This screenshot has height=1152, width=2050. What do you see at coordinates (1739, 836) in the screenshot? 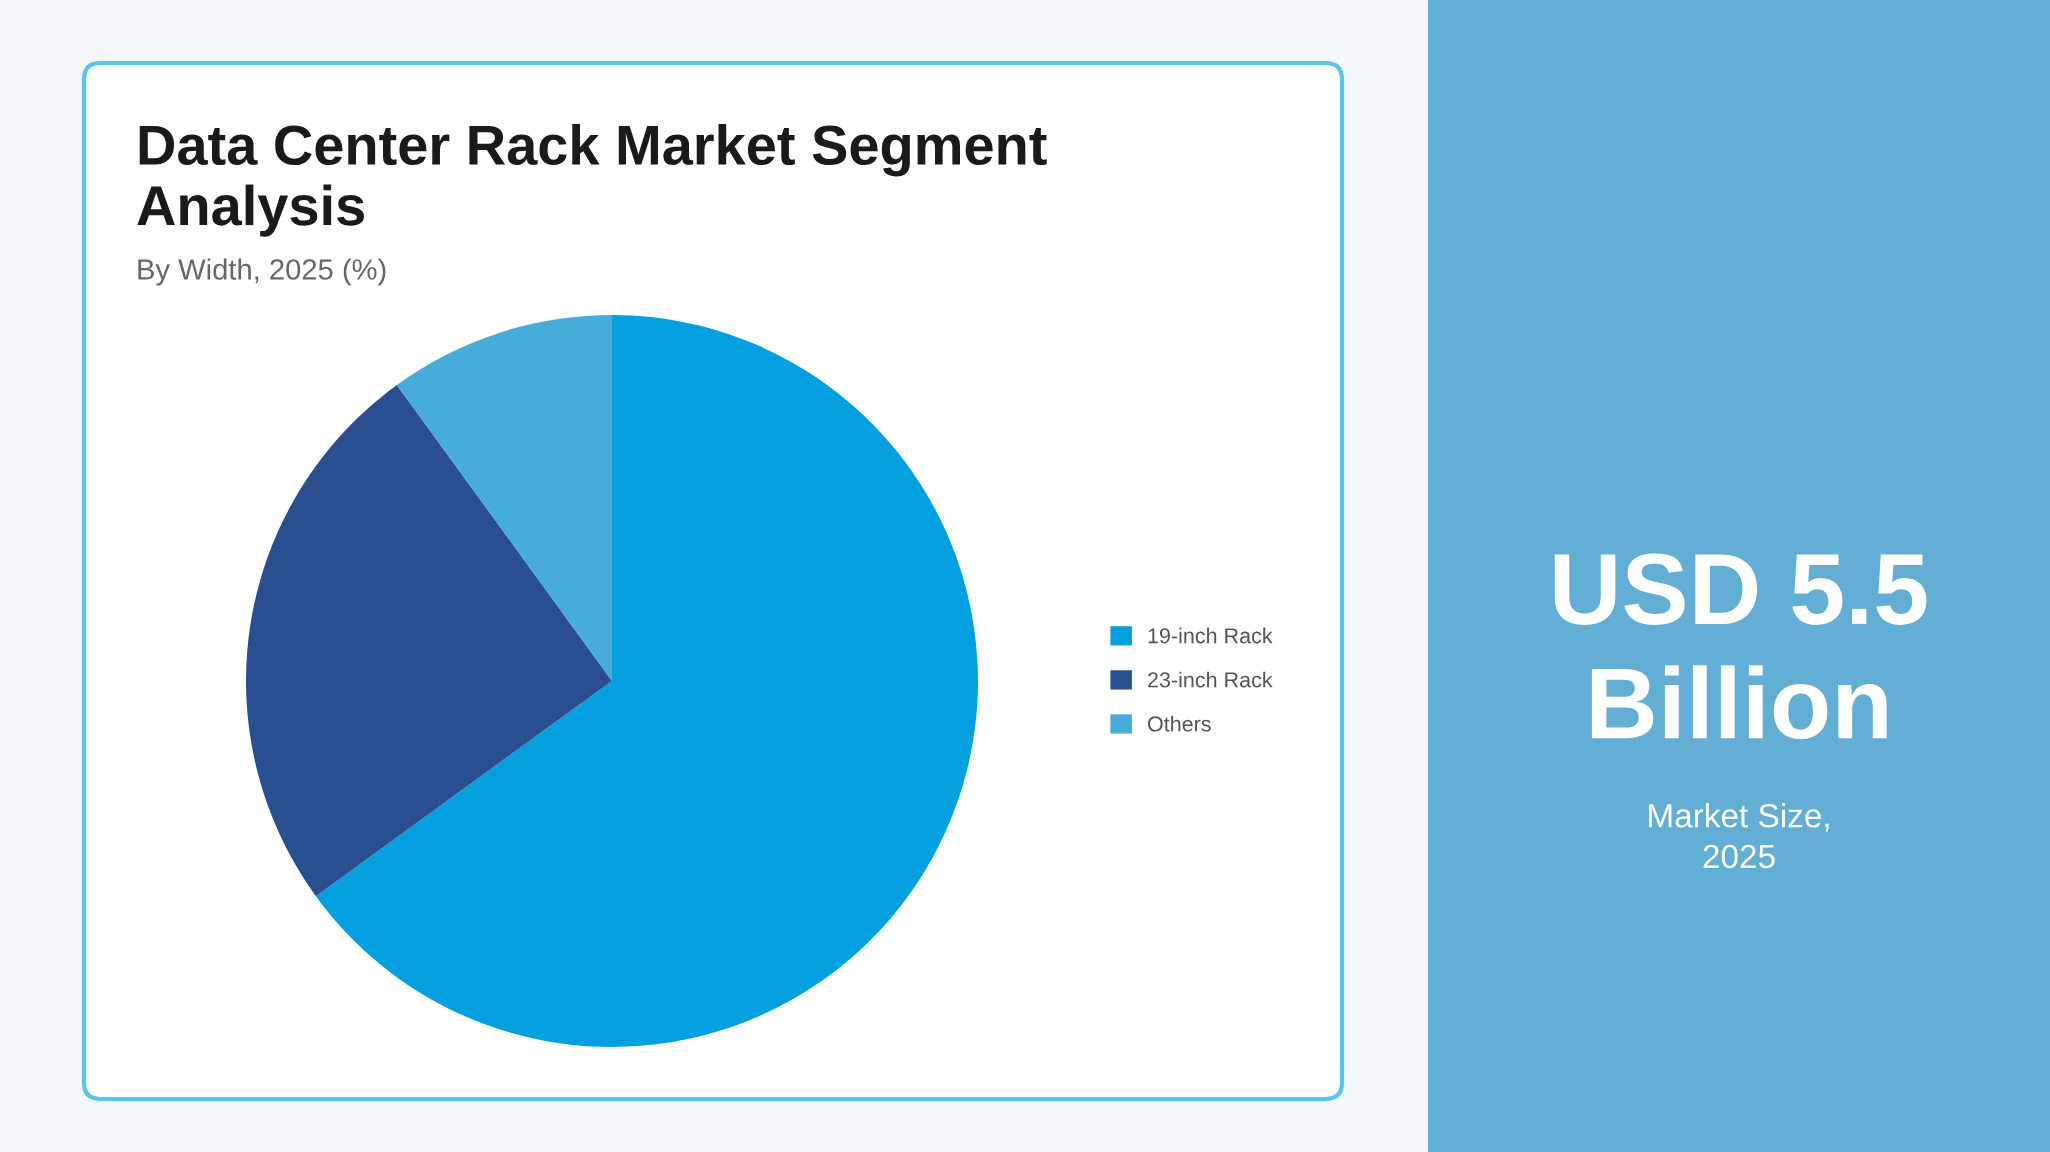
I see `text: Market Size, 2025` at bounding box center [1739, 836].